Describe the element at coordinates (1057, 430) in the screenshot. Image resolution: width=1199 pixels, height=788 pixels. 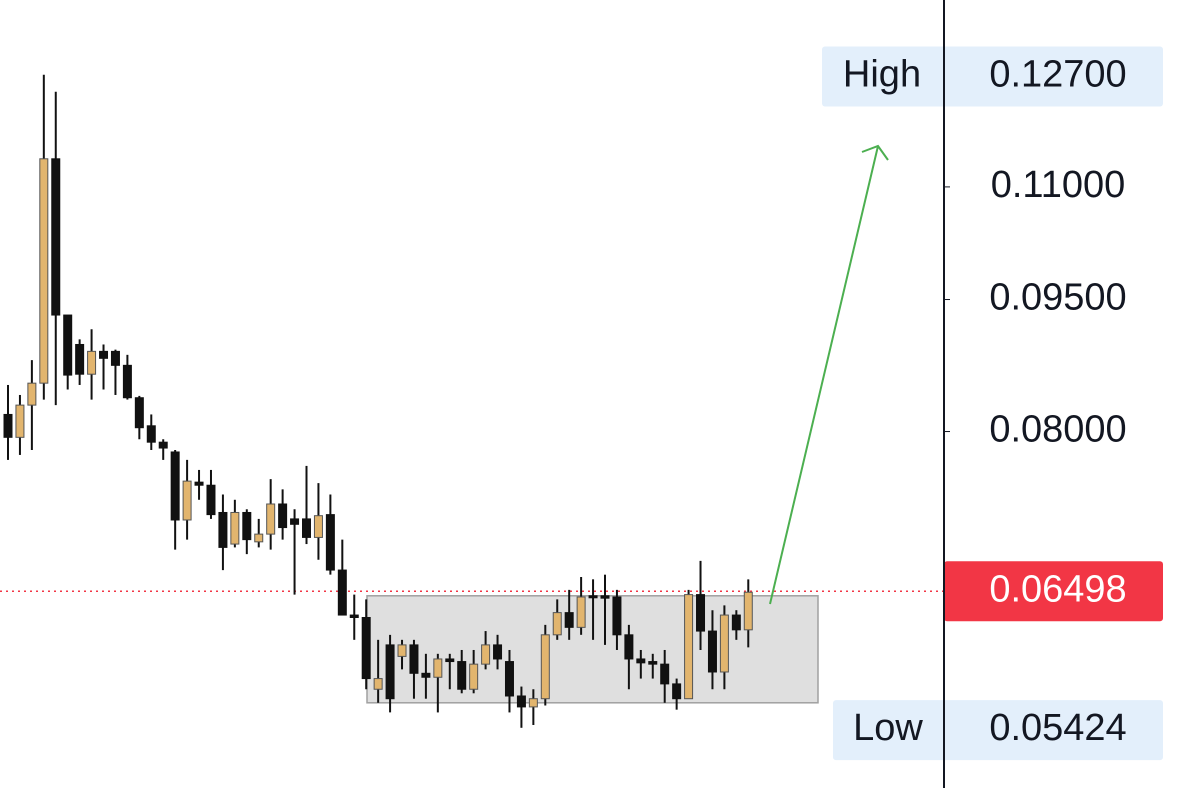
I see `y-tick-label: 0.08000` at that location.